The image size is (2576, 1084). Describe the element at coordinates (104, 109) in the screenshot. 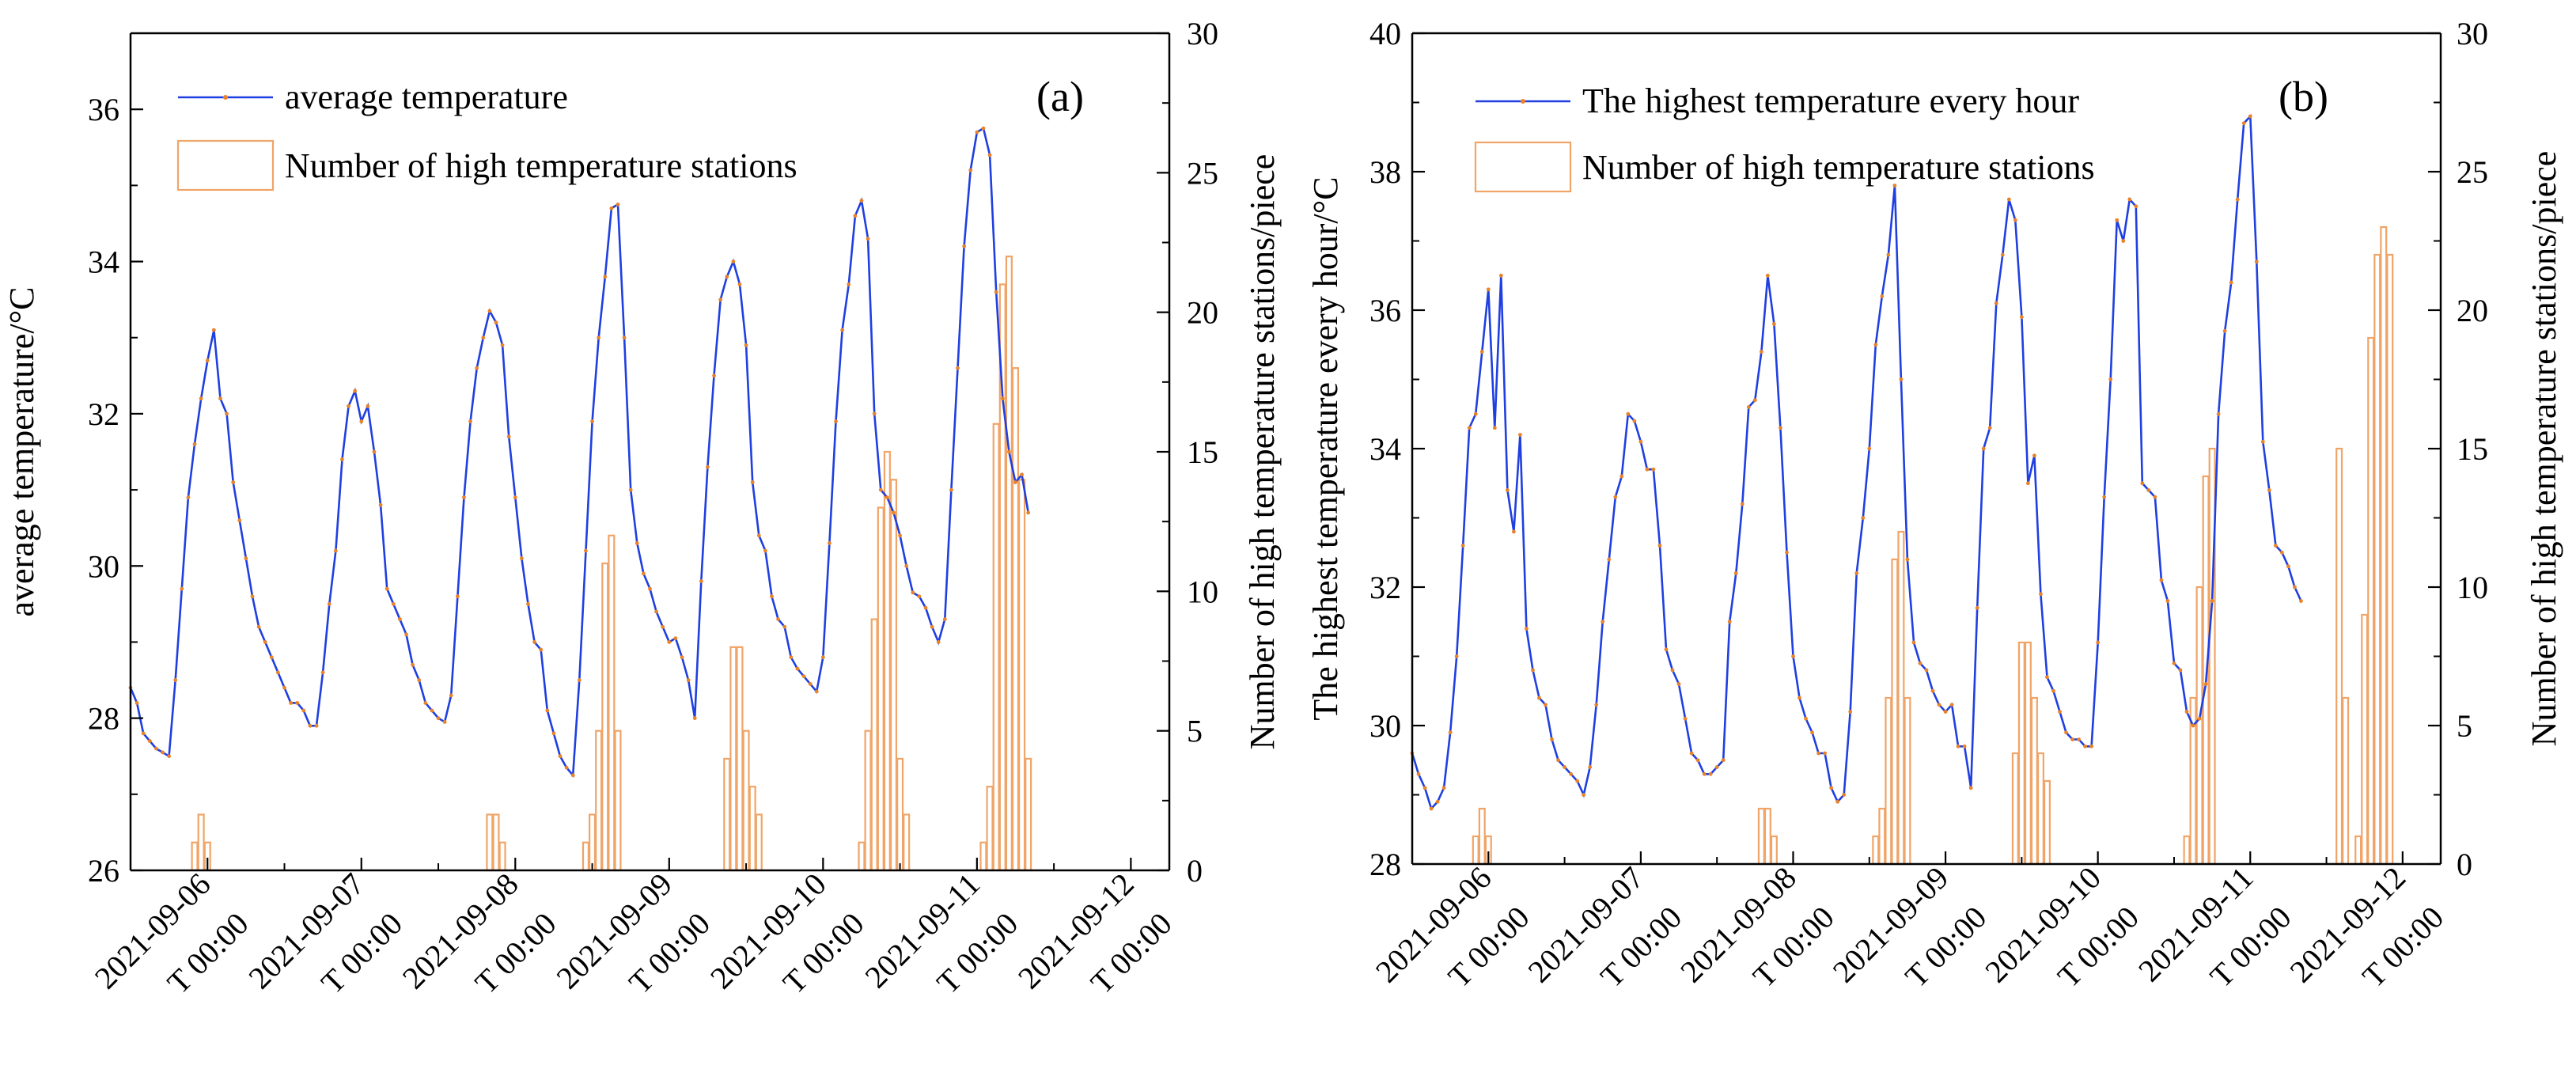

I see `left-tick-label: 36` at that location.